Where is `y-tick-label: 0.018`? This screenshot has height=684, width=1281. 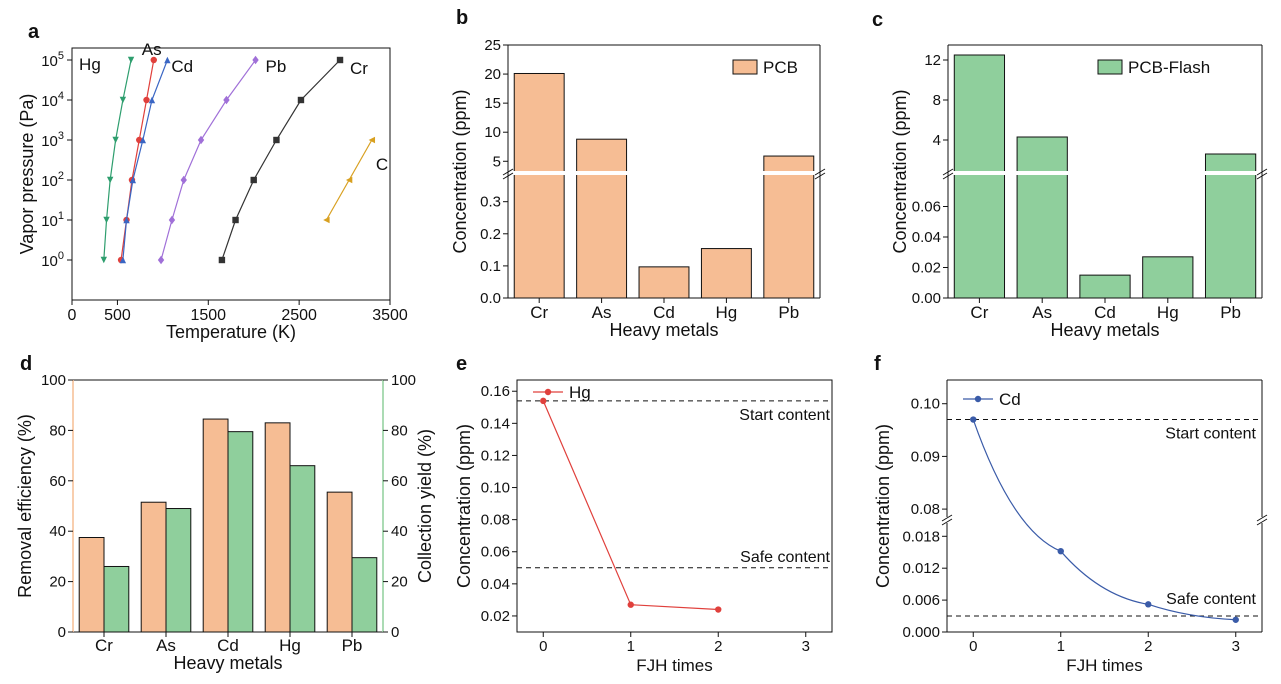
y-tick-label: 0.018 is located at coordinates (921, 536).